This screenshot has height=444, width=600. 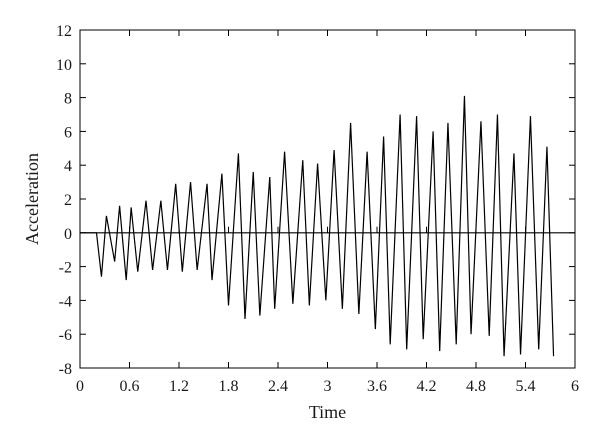 I want to click on y-tick-label: -8, so click(x=65, y=369).